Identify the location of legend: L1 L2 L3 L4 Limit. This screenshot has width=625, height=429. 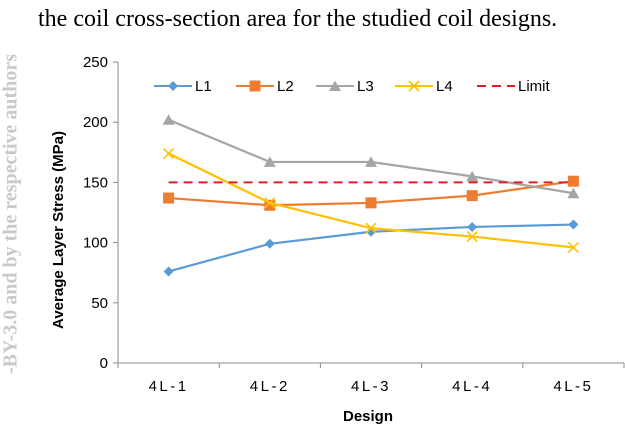
(352, 86).